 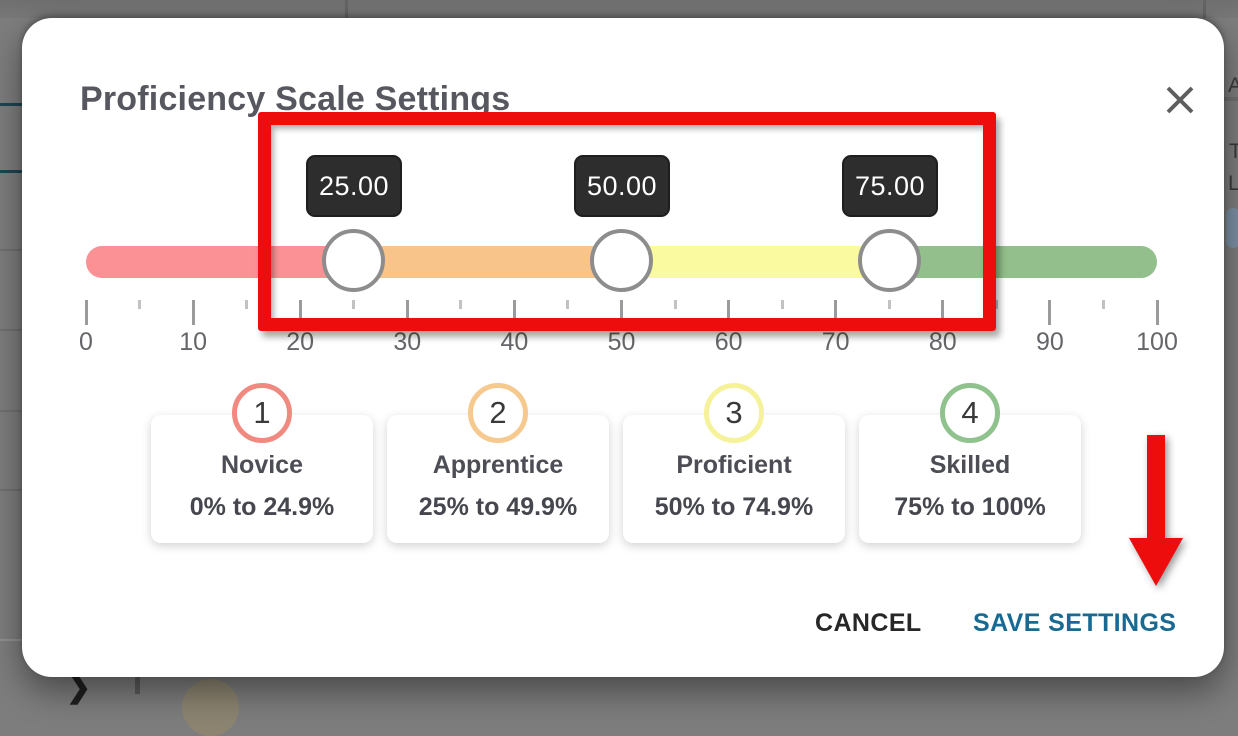 What do you see at coordinates (193, 342) in the screenshot?
I see `ruler-tick-label: 10` at bounding box center [193, 342].